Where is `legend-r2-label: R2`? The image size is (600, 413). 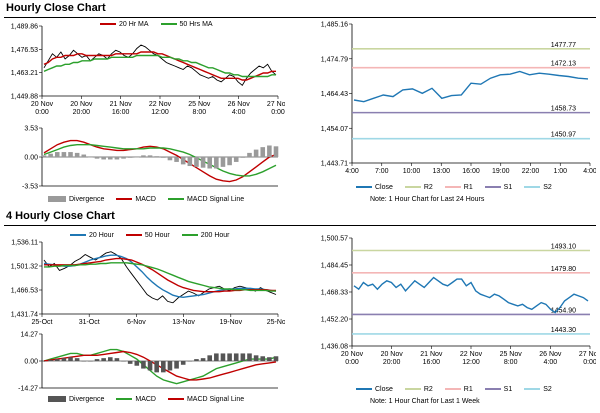 legend-r2-label: R2 is located at coordinates (428, 187).